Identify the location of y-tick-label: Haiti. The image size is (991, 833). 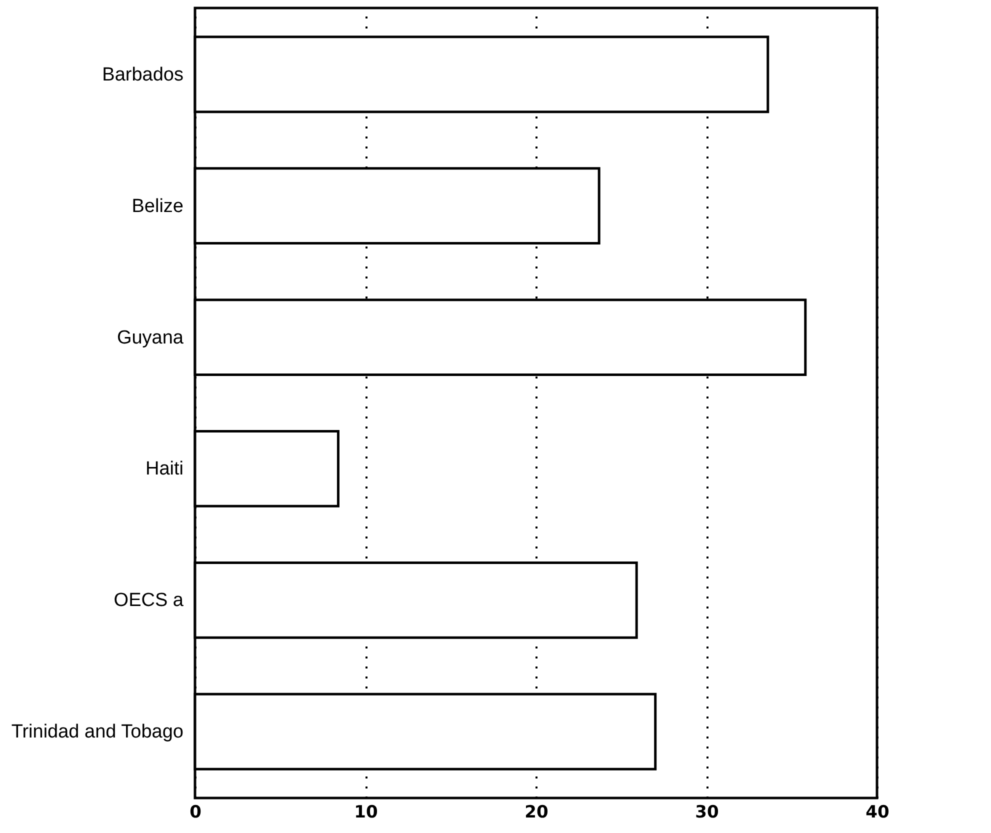
(164, 469).